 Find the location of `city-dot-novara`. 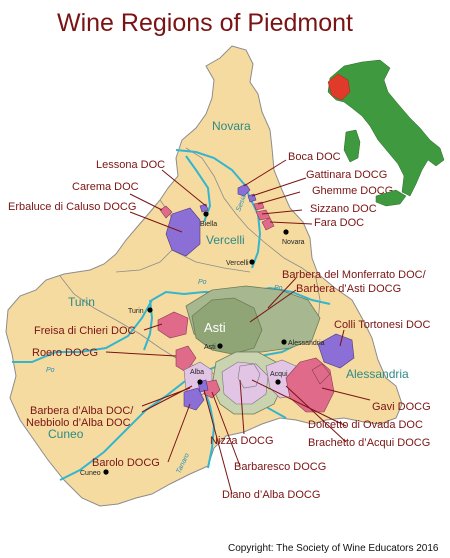

city-dot-novara is located at coordinates (286, 232).